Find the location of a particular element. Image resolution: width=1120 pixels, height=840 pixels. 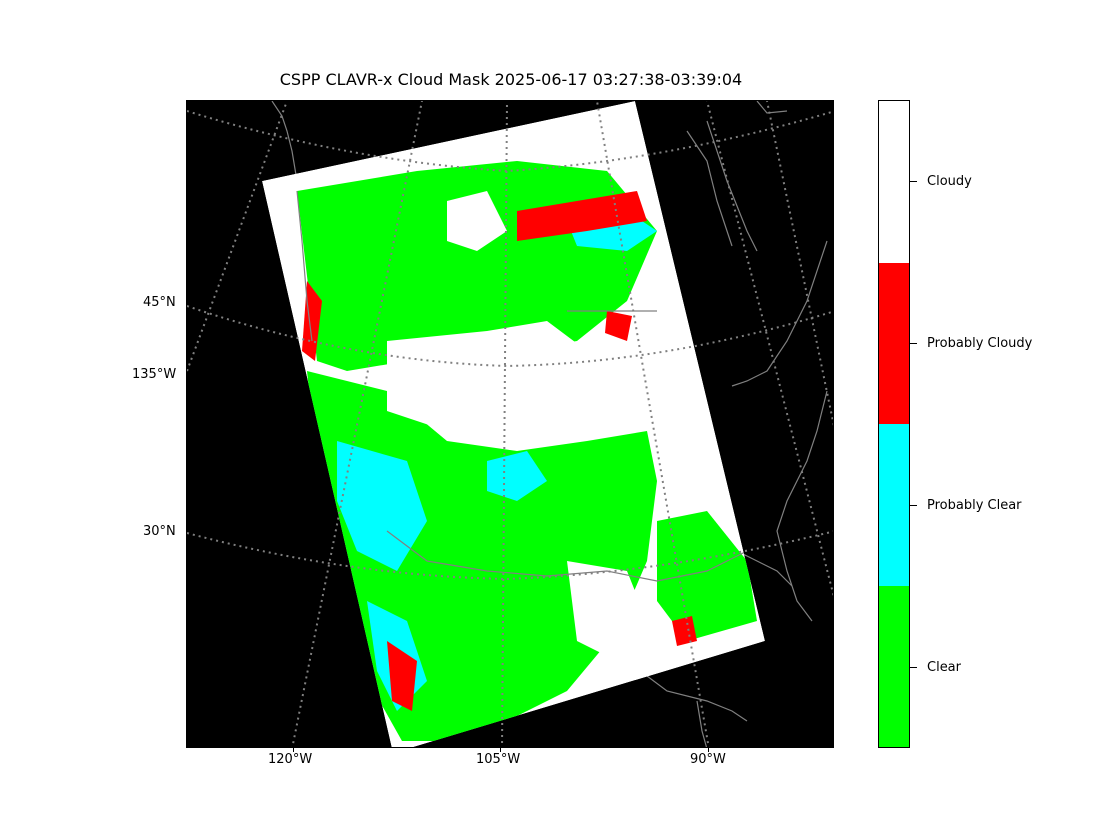

legend-label-probably-cloudy: Probably Cloudy is located at coordinates (980, 343).